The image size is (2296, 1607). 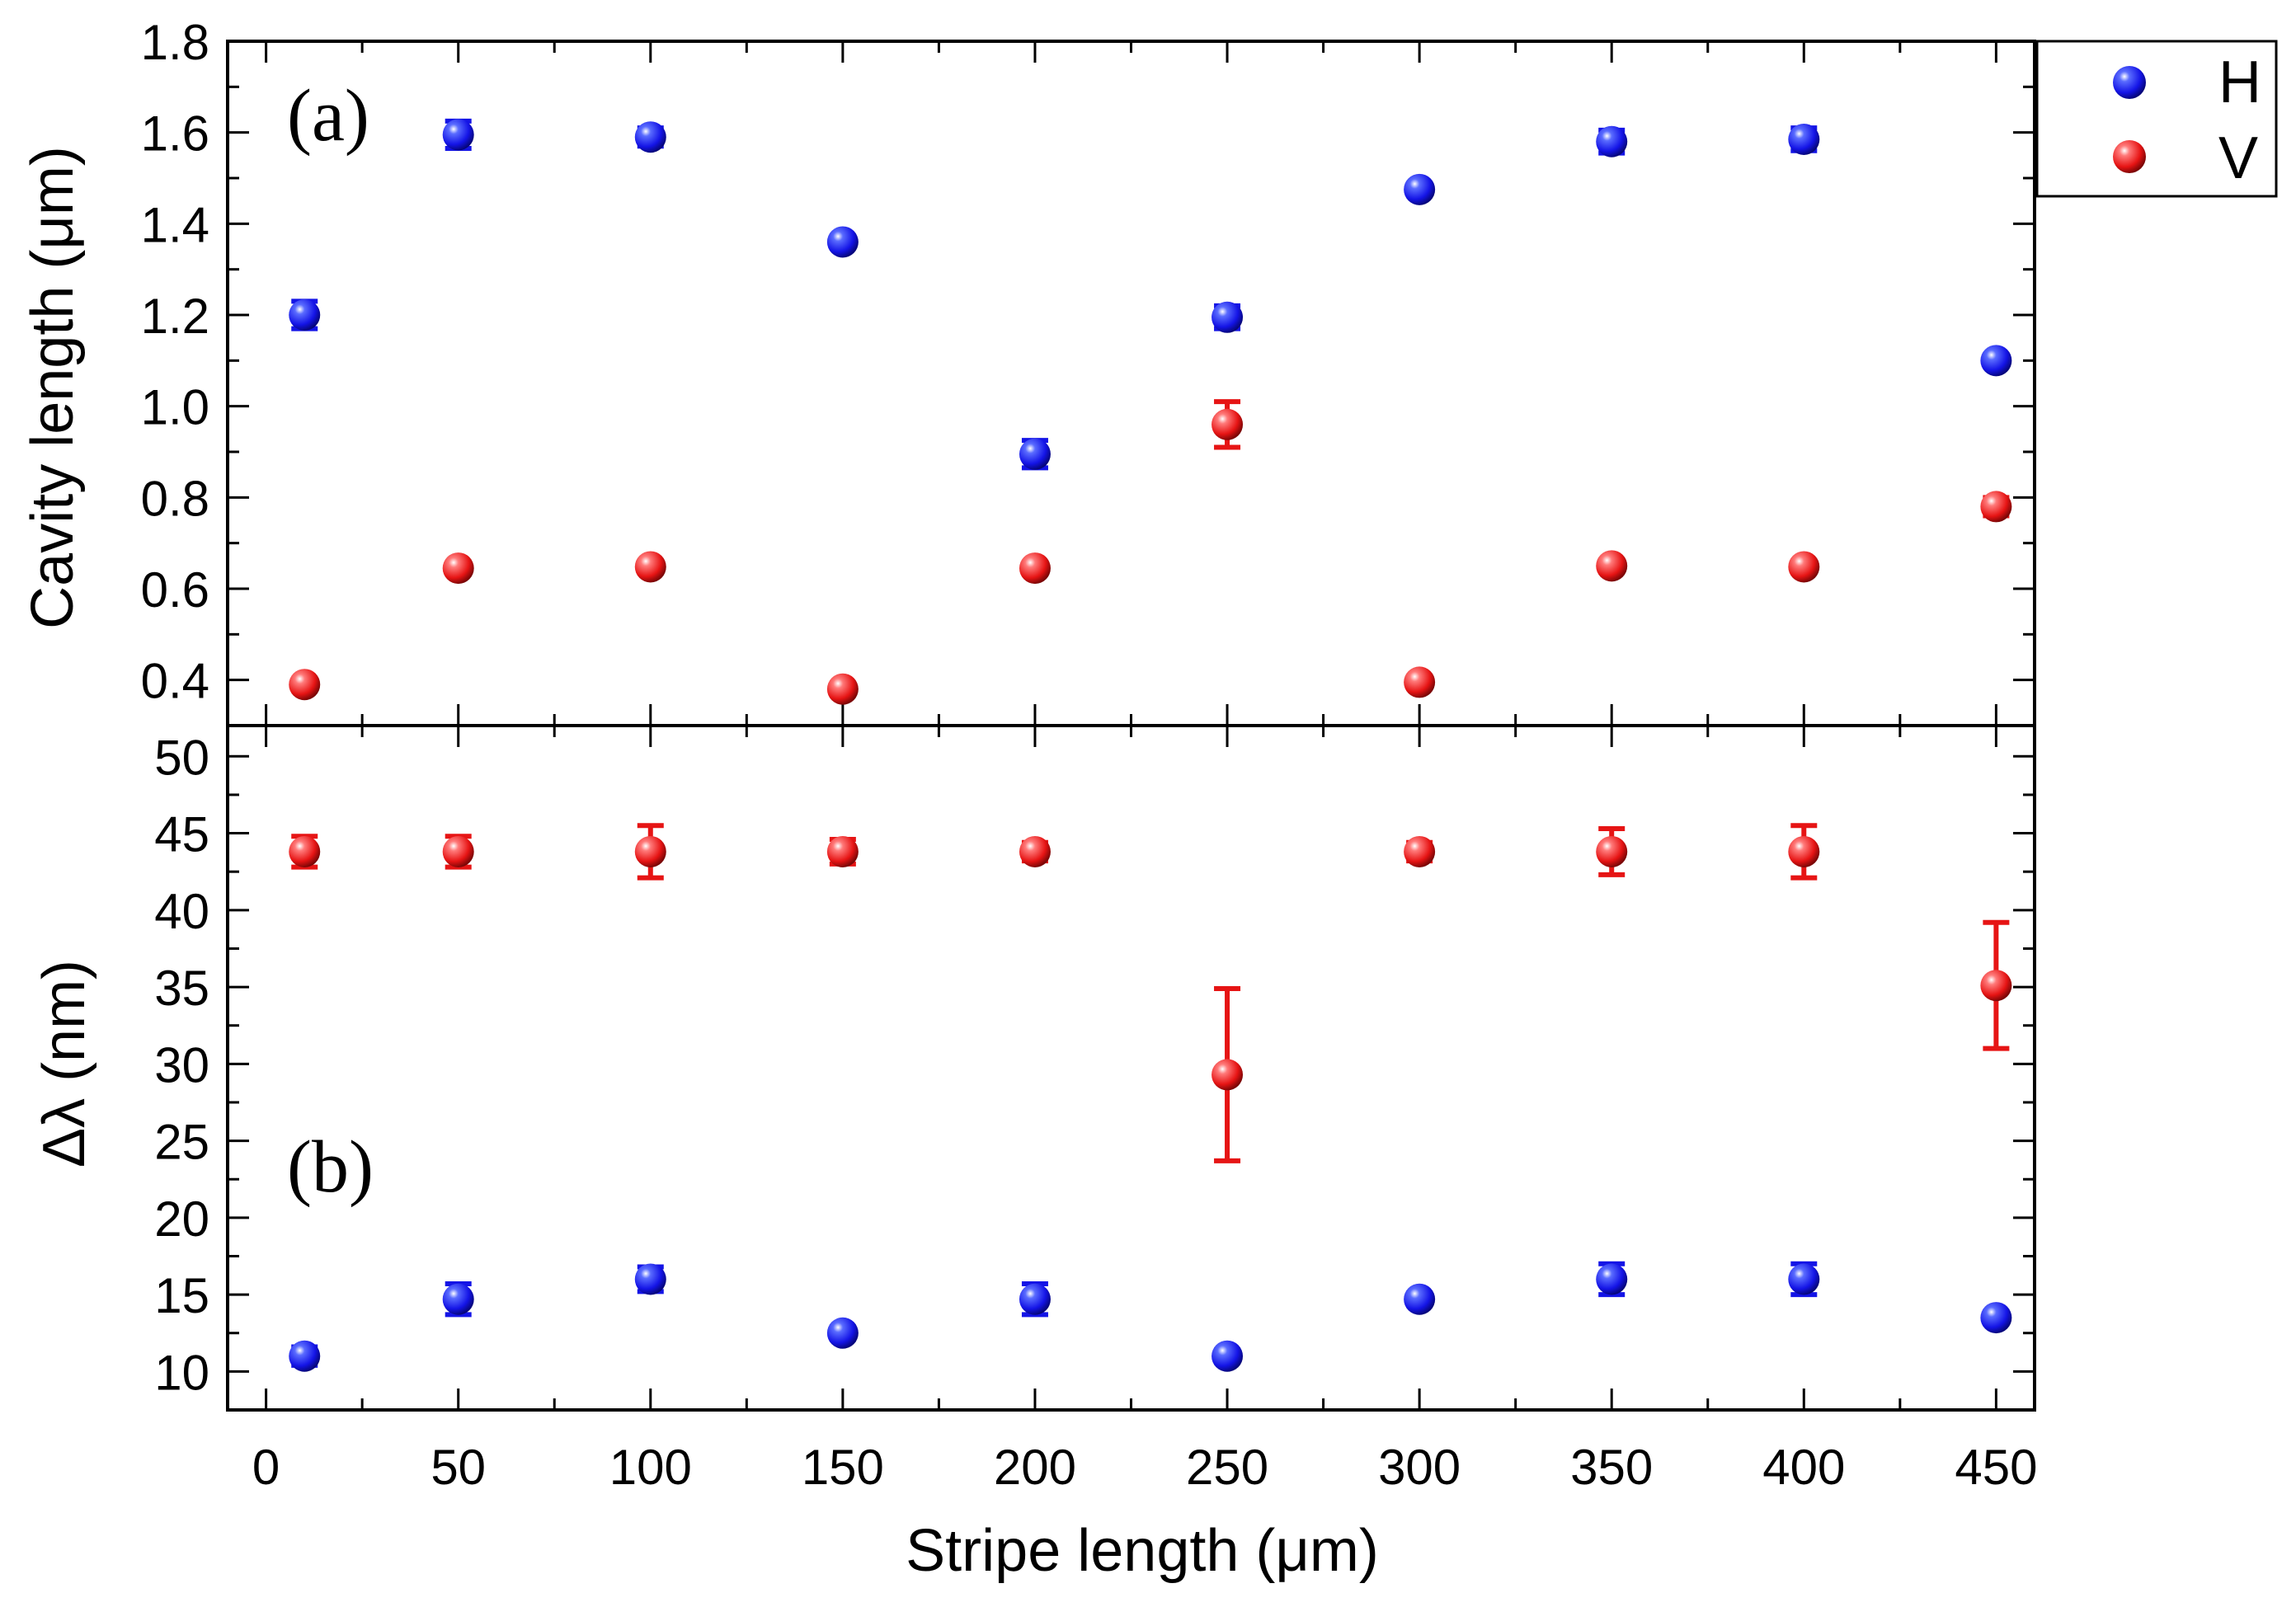 What do you see at coordinates (1227, 1467) in the screenshot?
I see `x-tick-label: 250` at bounding box center [1227, 1467].